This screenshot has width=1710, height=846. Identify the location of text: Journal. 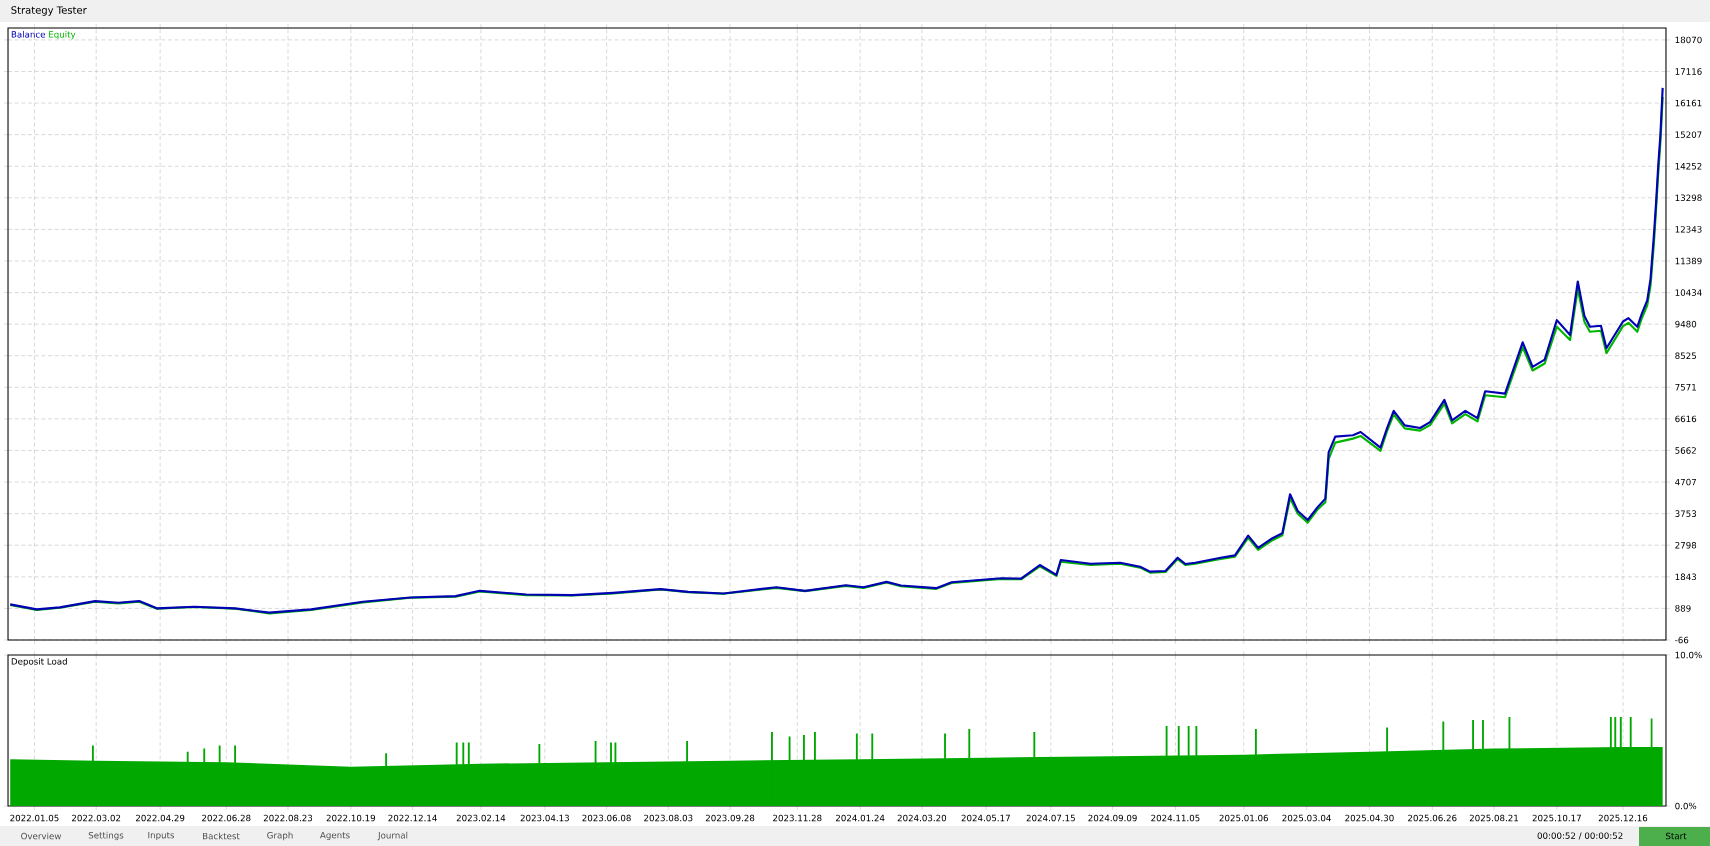
(392, 836).